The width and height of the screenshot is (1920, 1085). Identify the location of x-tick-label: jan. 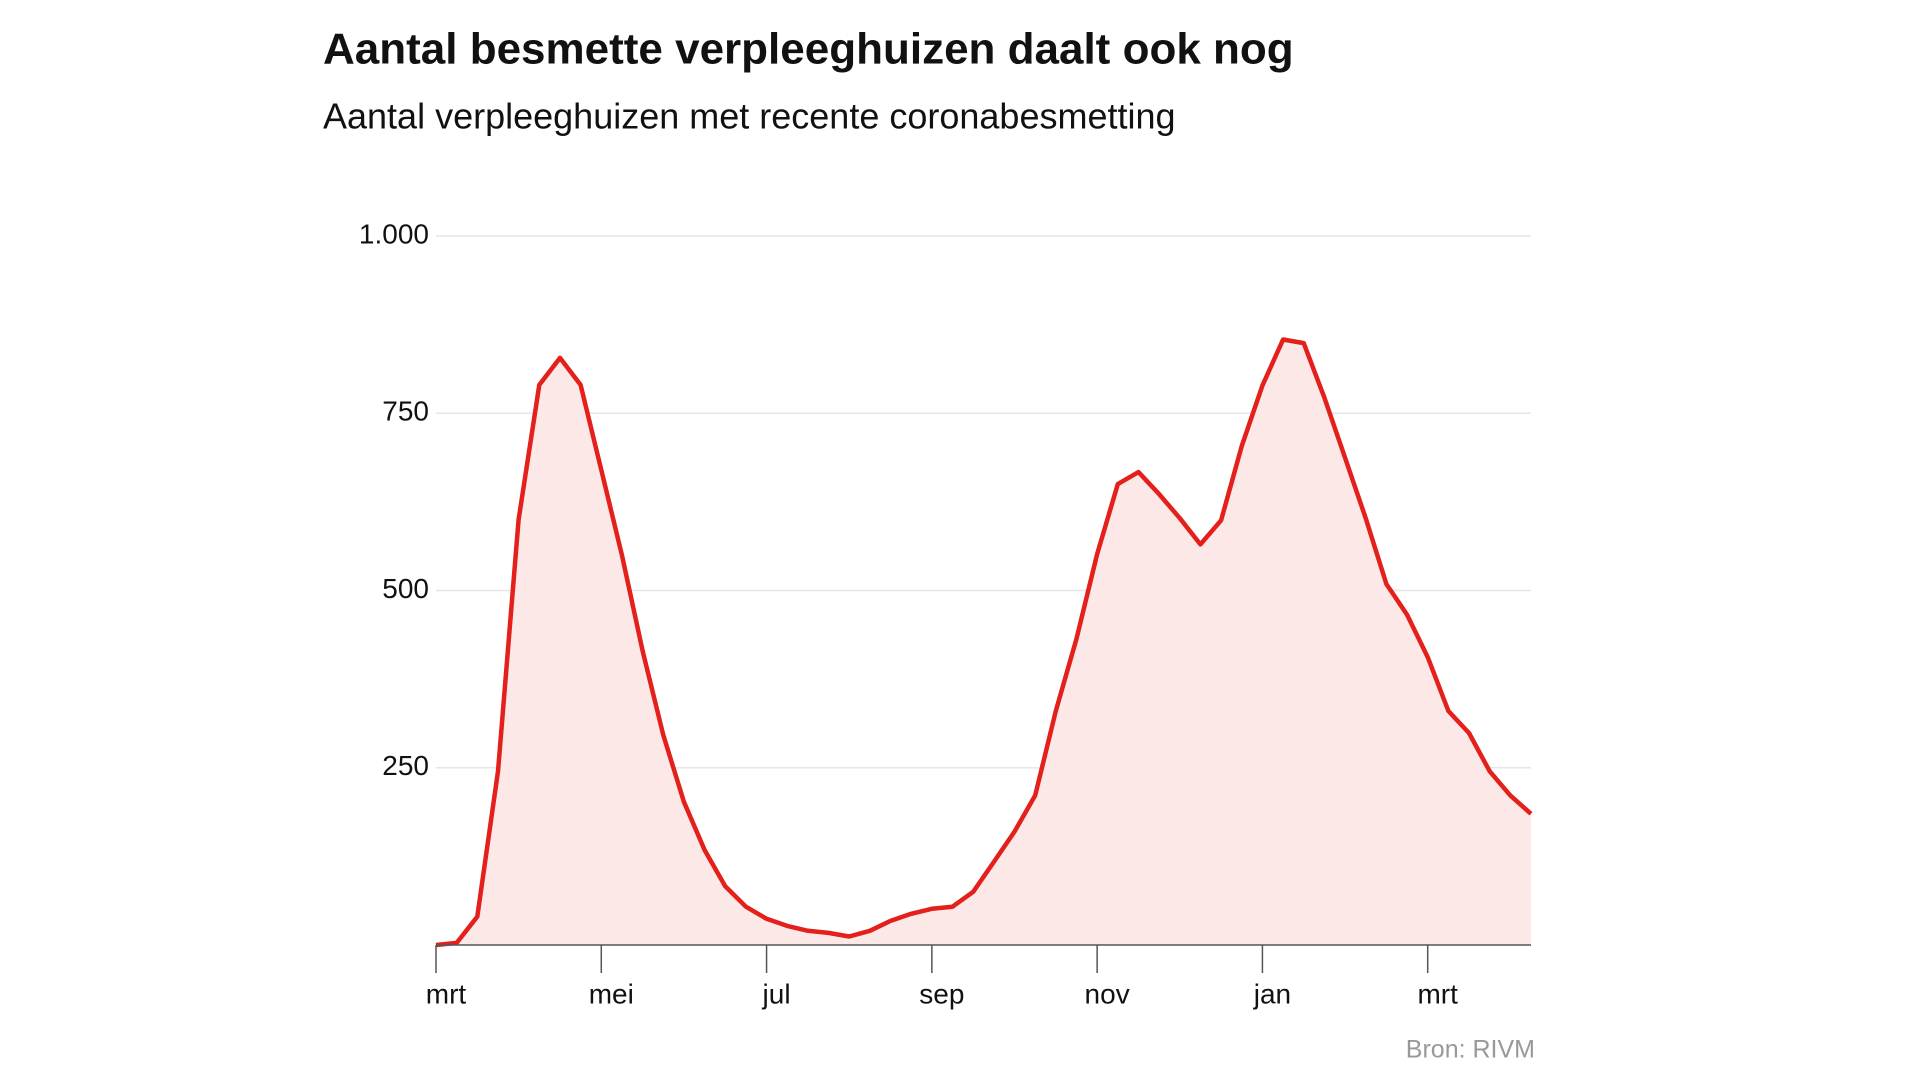
(1272, 993).